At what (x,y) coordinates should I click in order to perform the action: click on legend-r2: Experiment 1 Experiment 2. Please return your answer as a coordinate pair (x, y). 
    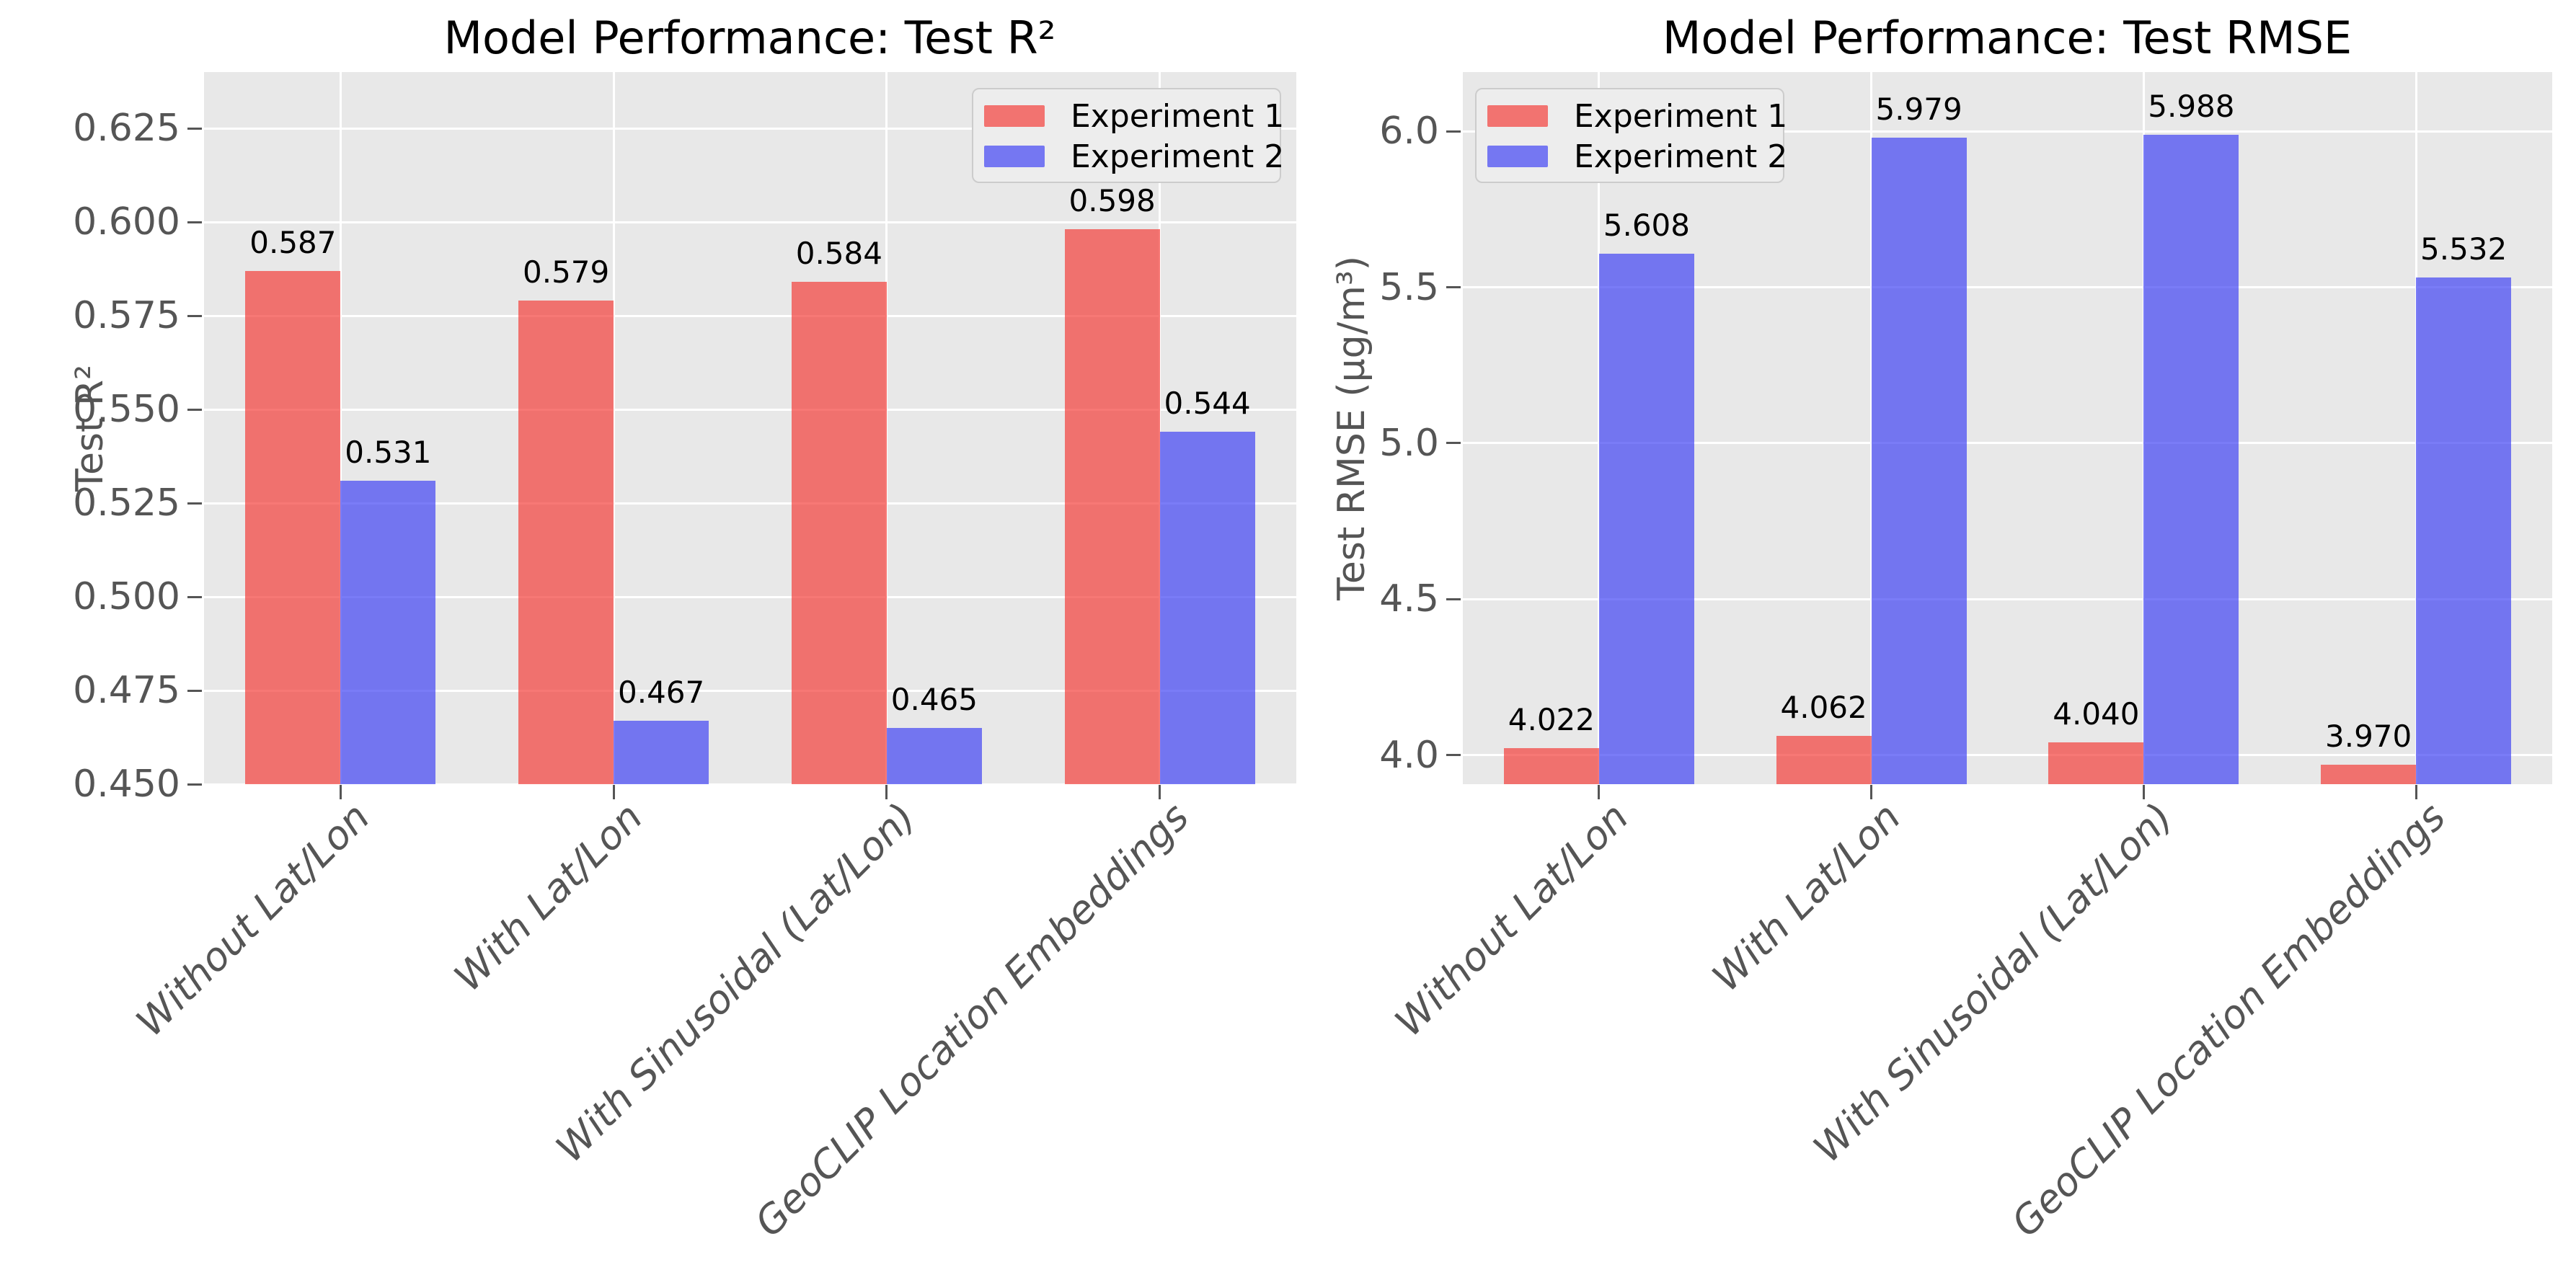
    Looking at the image, I should click on (1128, 135).